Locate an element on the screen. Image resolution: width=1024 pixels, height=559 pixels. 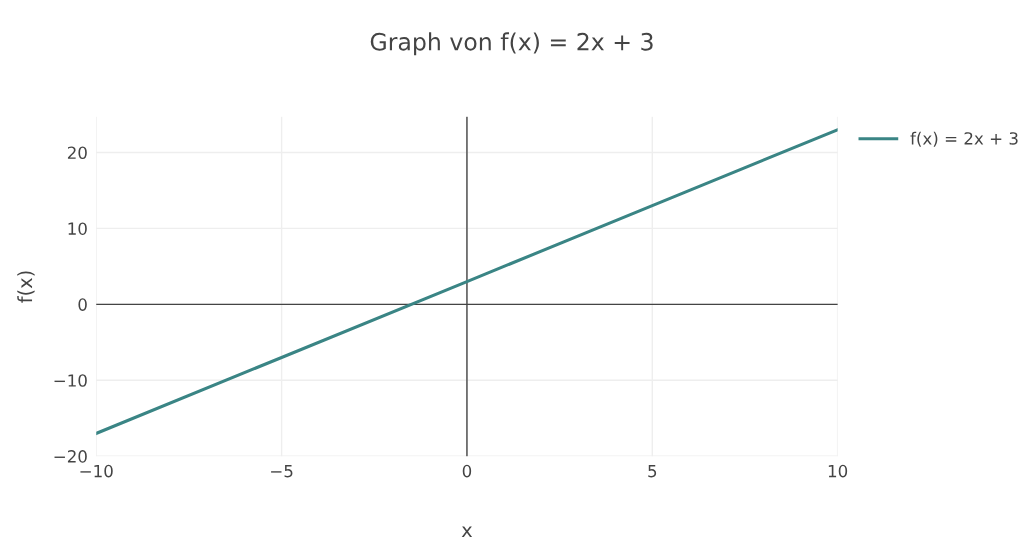
y-tick-label: 0 is located at coordinates (82, 304).